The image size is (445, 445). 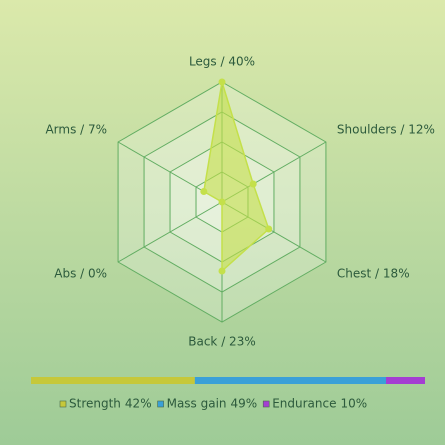 What do you see at coordinates (95, 404) in the screenshot?
I see `legend-label: Strength` at bounding box center [95, 404].